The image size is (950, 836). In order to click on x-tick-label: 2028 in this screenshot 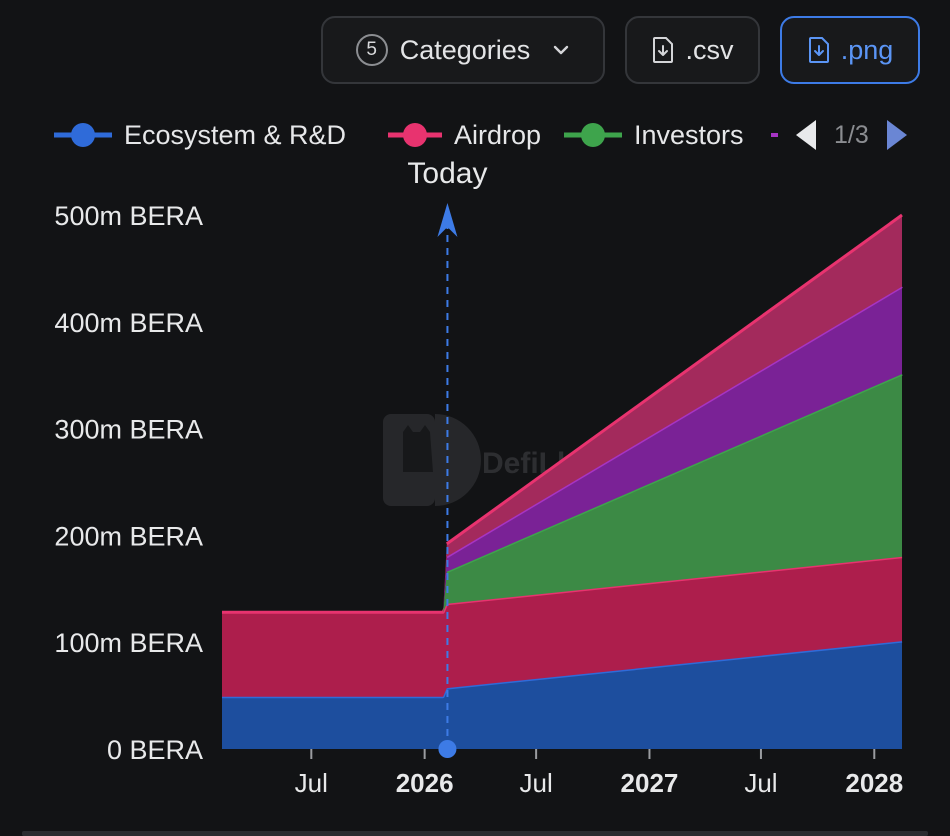, I will do `click(874, 783)`.